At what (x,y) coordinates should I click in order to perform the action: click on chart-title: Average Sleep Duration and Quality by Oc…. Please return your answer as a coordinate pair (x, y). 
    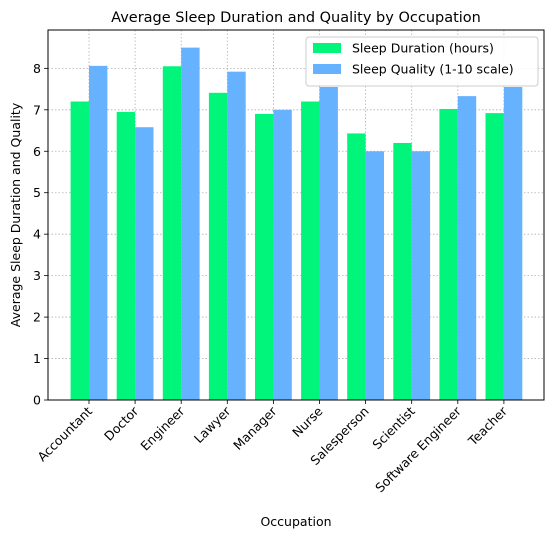
    Looking at the image, I should click on (296, 18).